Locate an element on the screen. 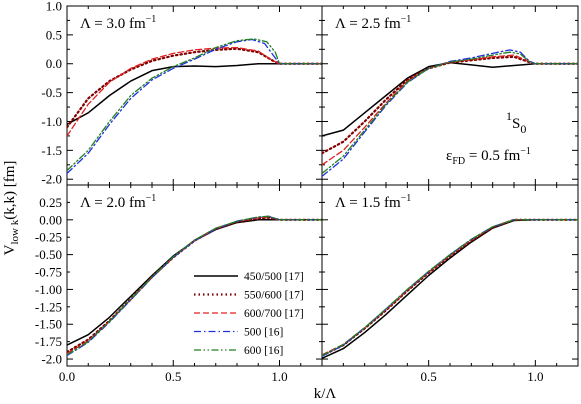  legend-label: 500 [16] is located at coordinates (263, 333).